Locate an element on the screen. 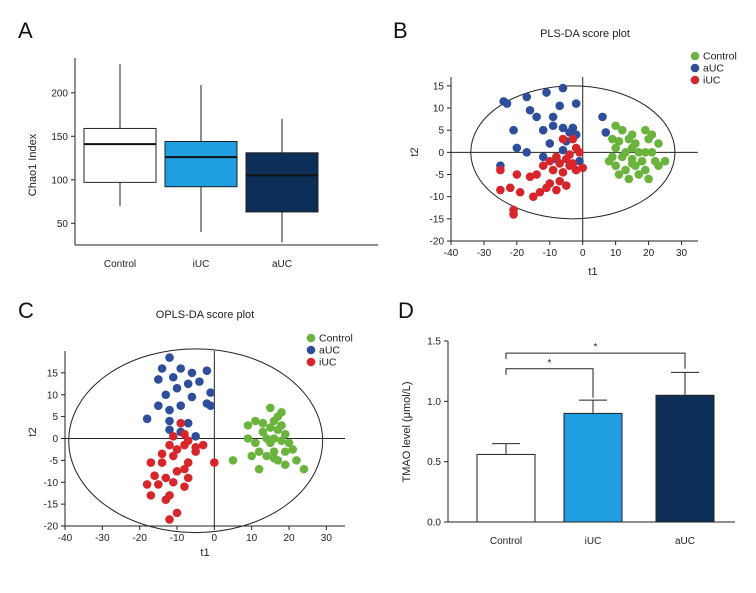 The height and width of the screenshot is (593, 756). panel-c-ytick-label: 5 is located at coordinates (55, 417).